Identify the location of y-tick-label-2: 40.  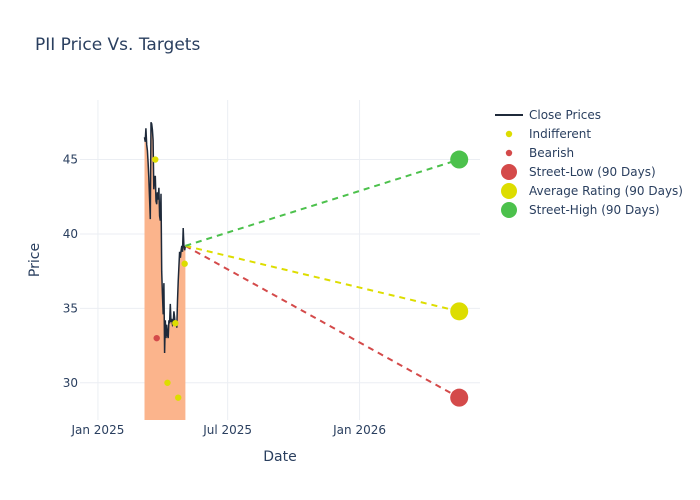
(70, 234).